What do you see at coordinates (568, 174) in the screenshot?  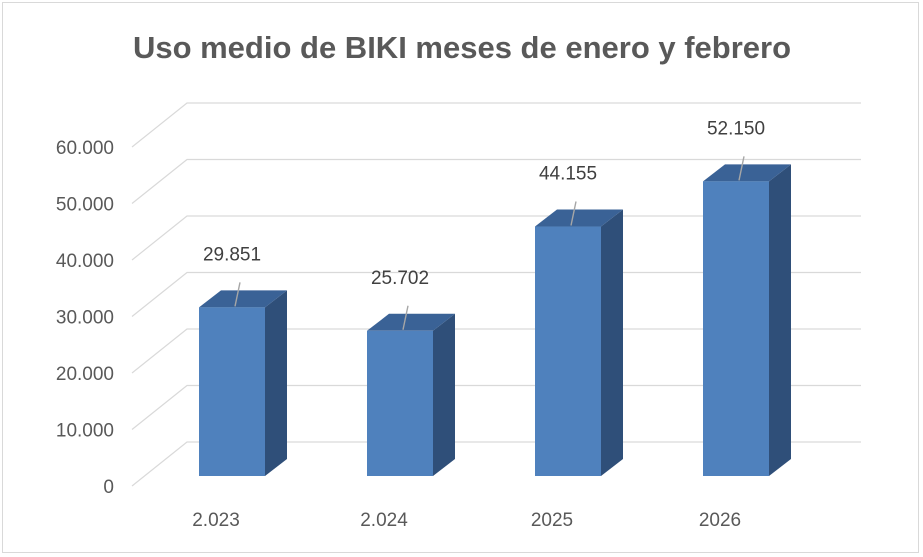 I see `data-label: 44.155` at bounding box center [568, 174].